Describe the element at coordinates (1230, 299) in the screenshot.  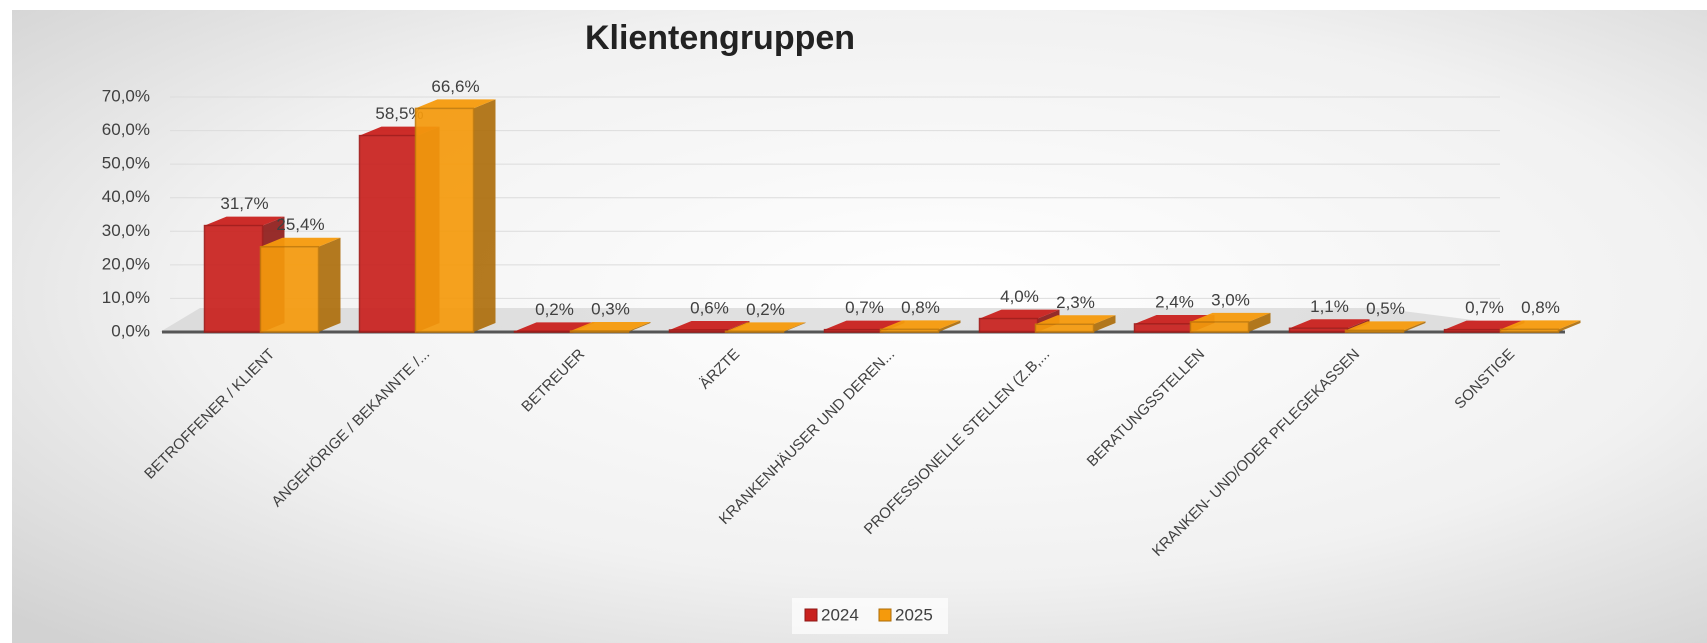
I see `data-label: 3,0%` at that location.